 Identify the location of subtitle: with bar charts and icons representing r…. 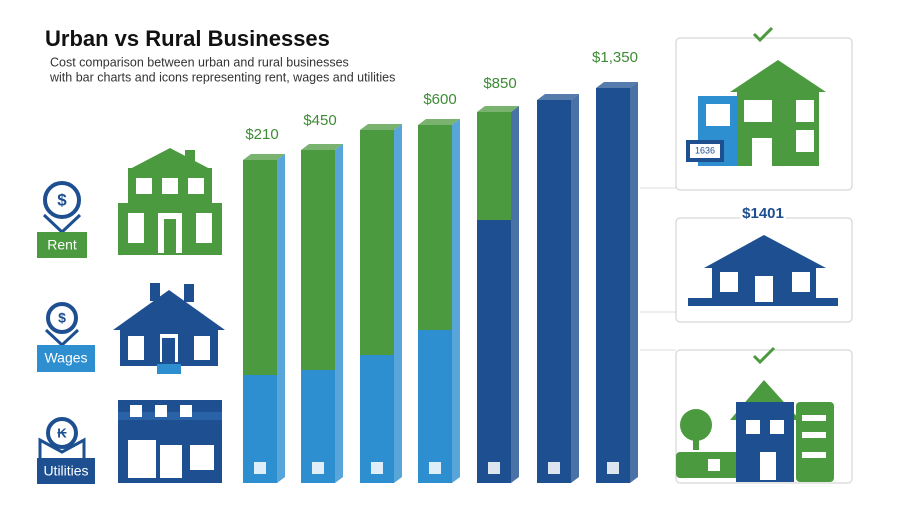
(222, 77).